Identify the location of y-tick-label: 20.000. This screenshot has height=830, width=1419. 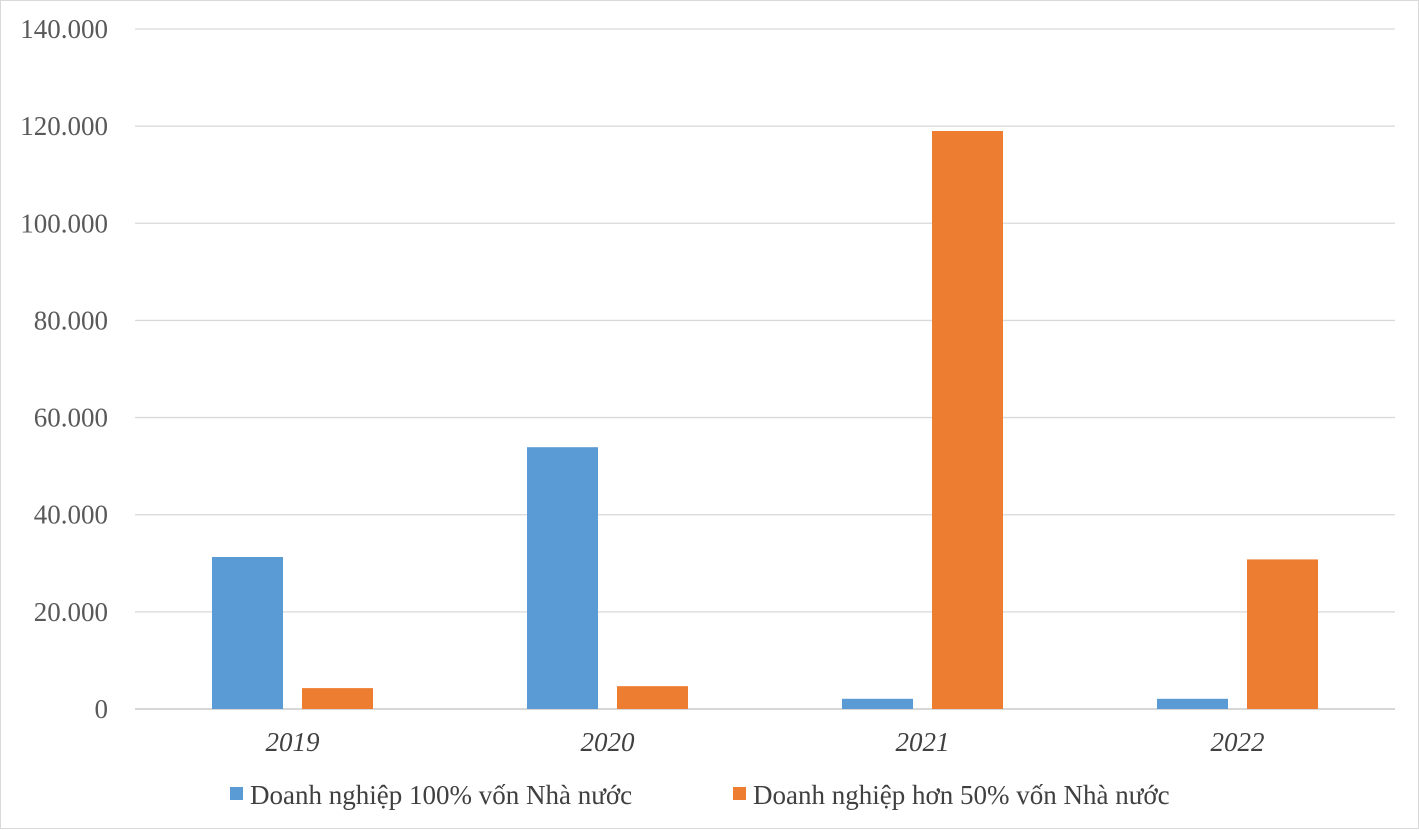
(71, 612).